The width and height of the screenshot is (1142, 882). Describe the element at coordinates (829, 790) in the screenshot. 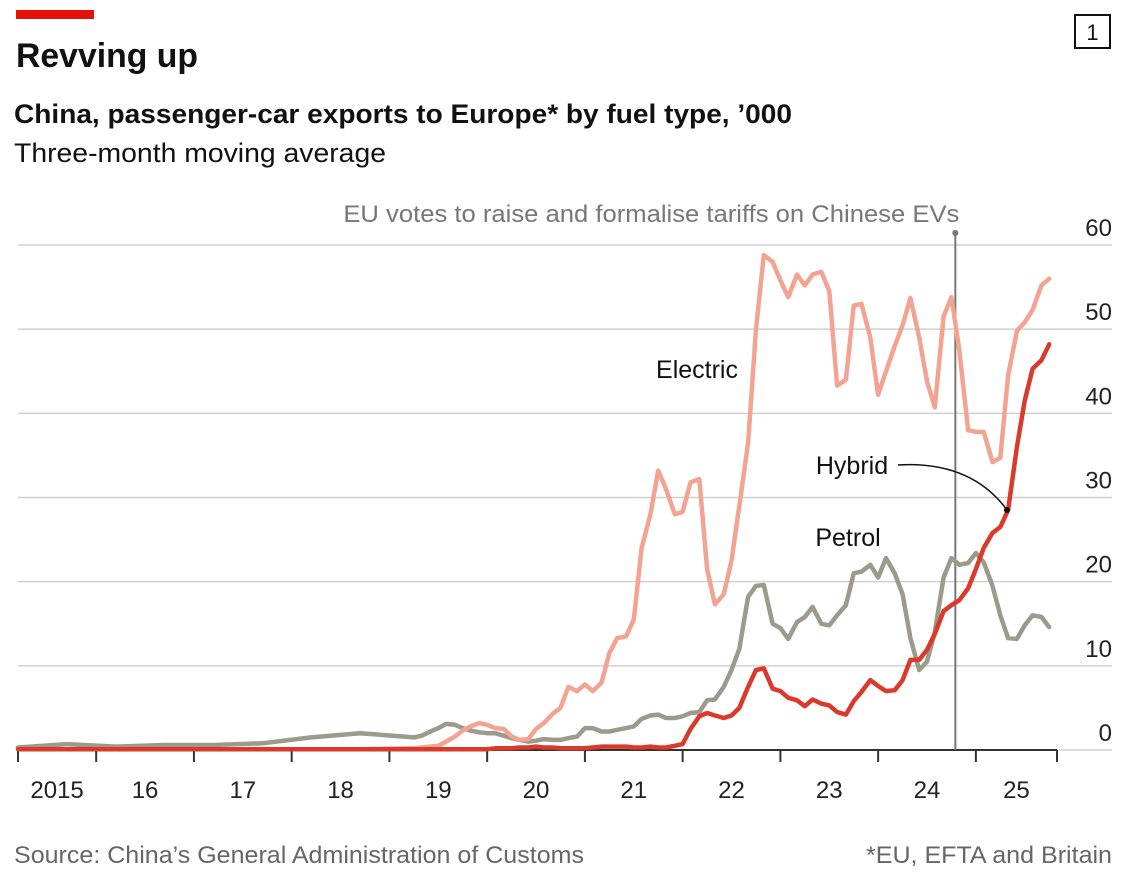

I see `x-tick-label: 23` at that location.